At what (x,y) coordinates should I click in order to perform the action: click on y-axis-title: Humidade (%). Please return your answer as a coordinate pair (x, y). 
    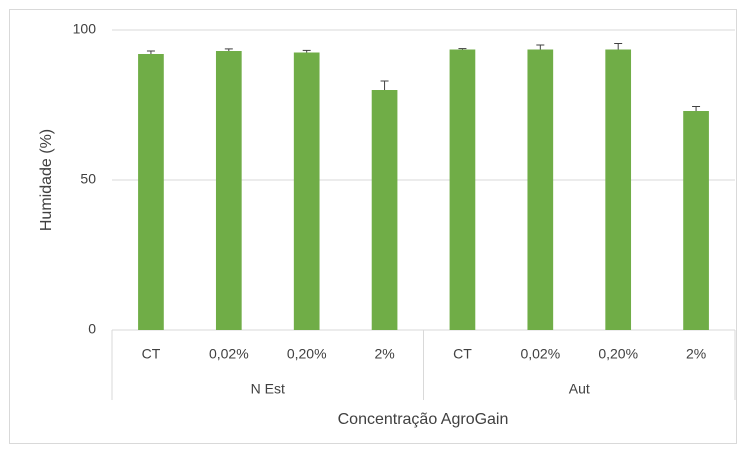
    Looking at the image, I should click on (46, 180).